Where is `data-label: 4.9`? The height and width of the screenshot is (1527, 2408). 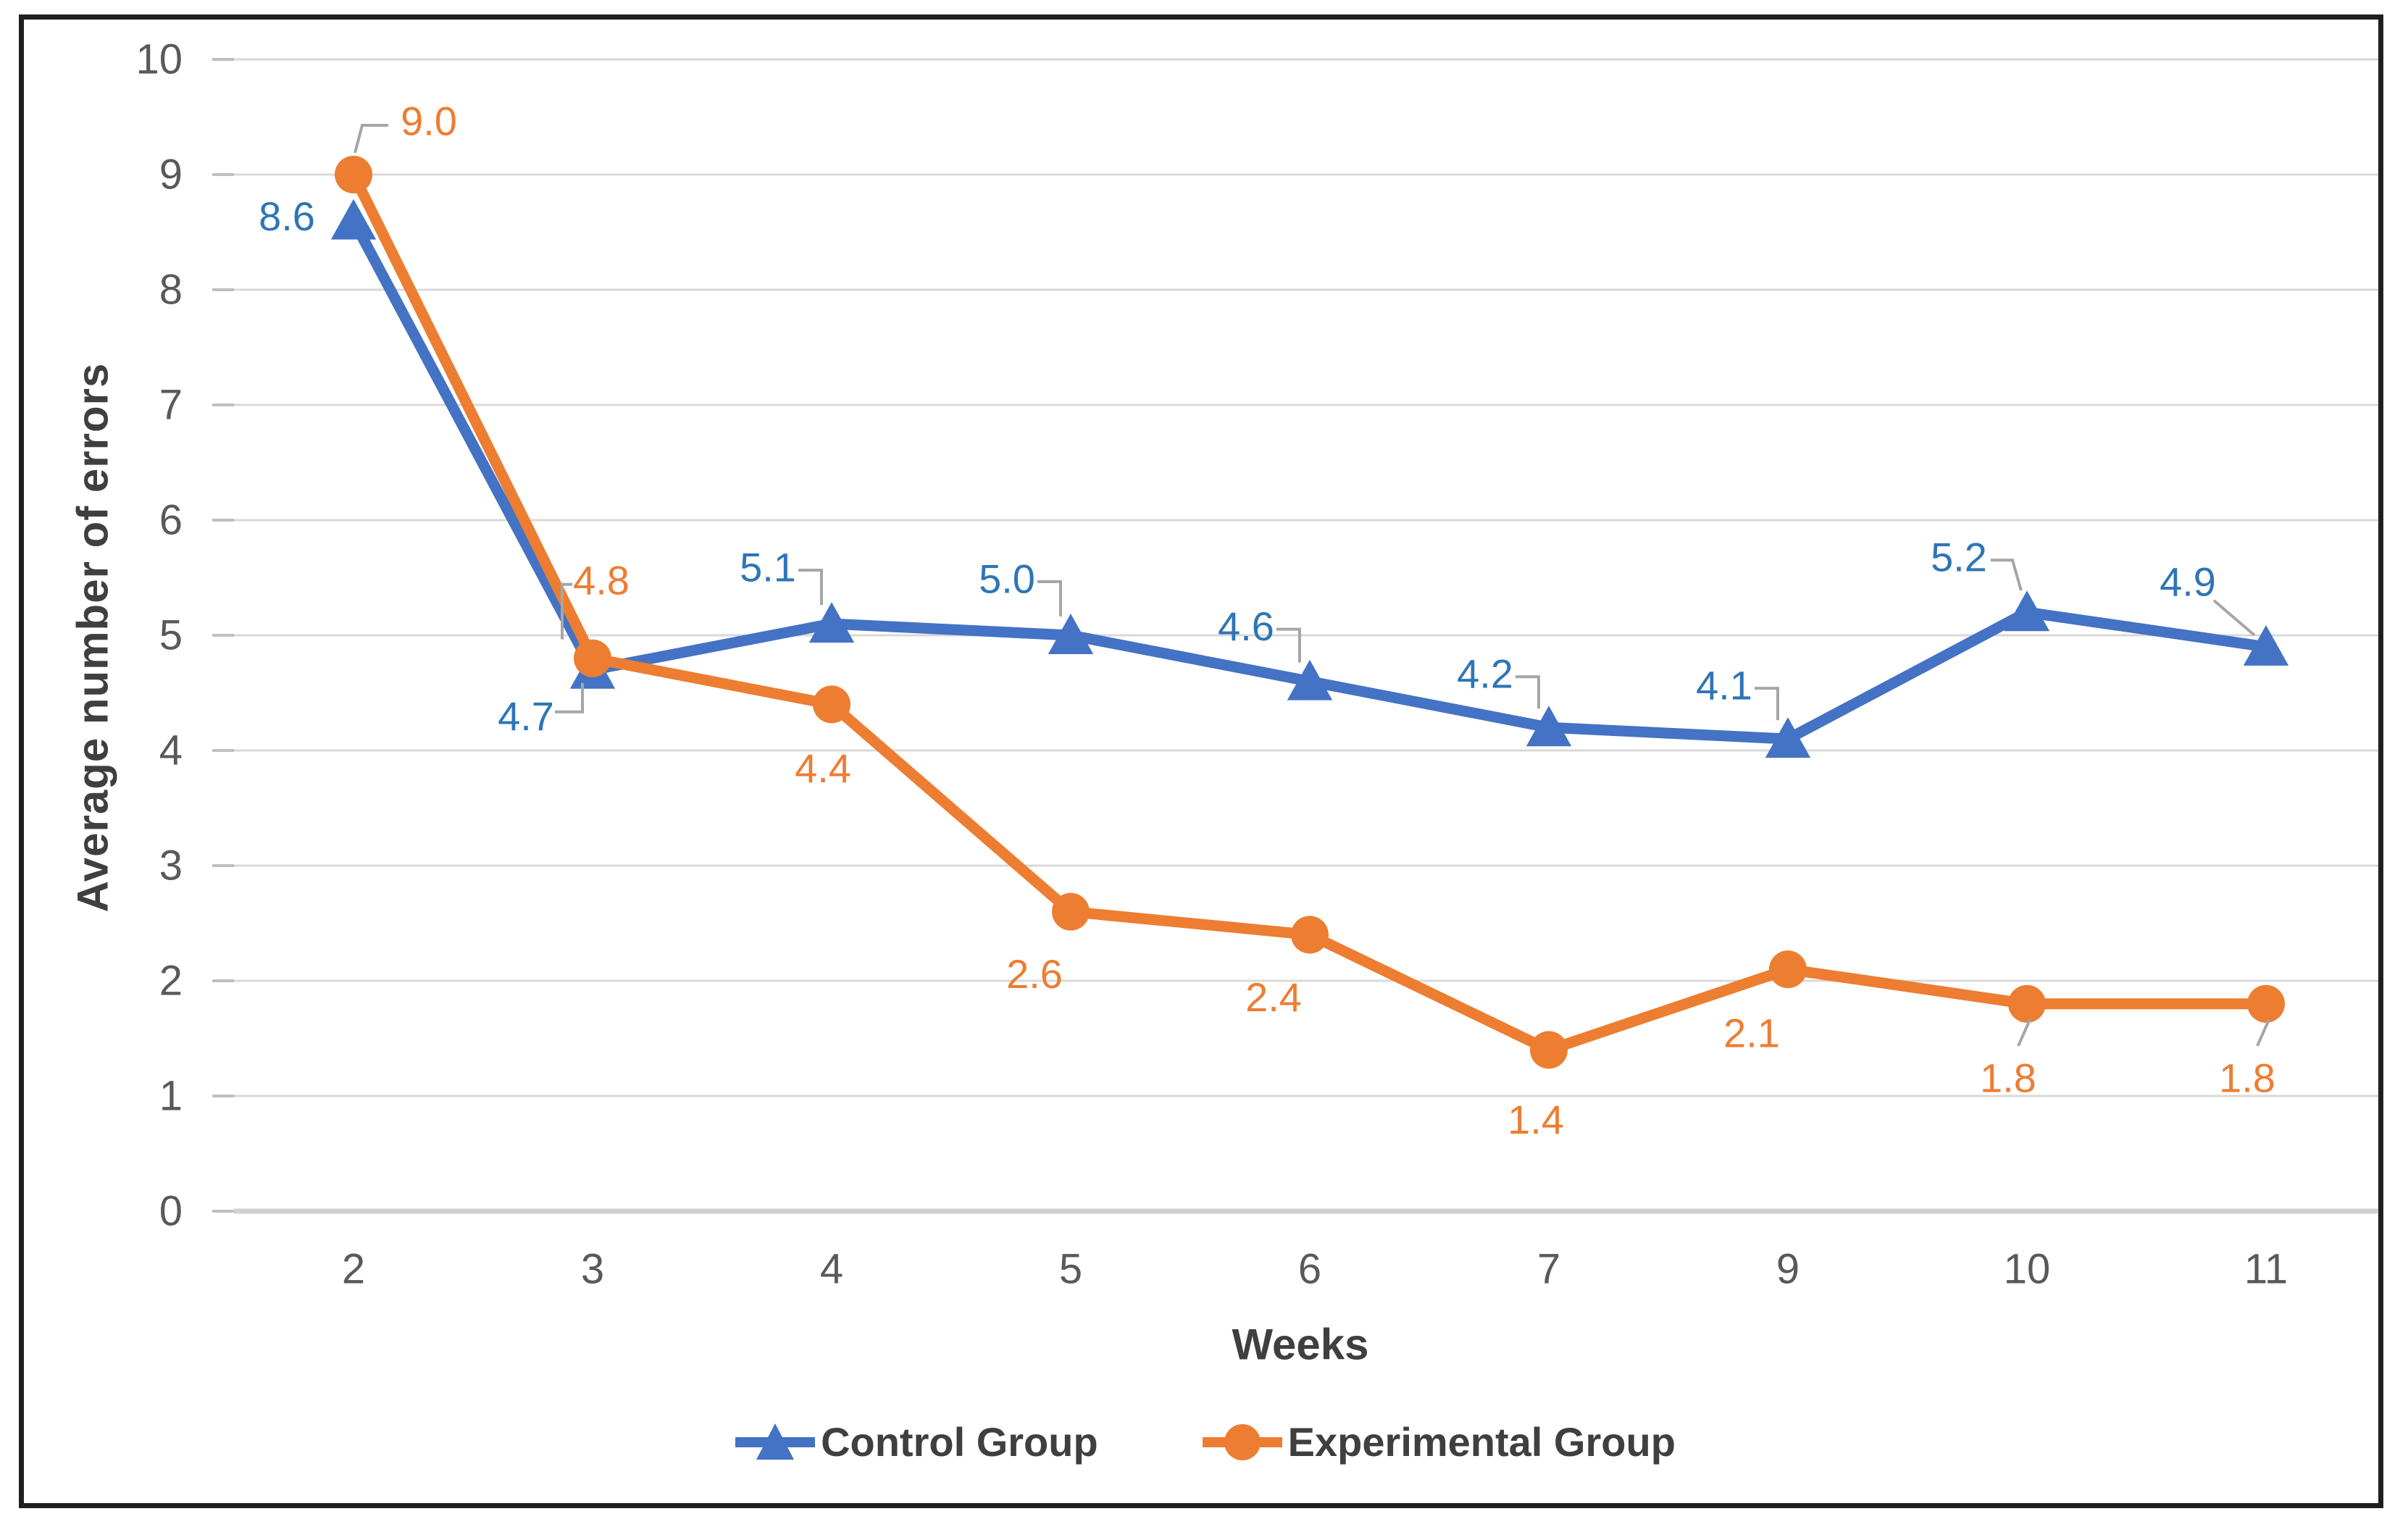 data-label: 4.9 is located at coordinates (2188, 581).